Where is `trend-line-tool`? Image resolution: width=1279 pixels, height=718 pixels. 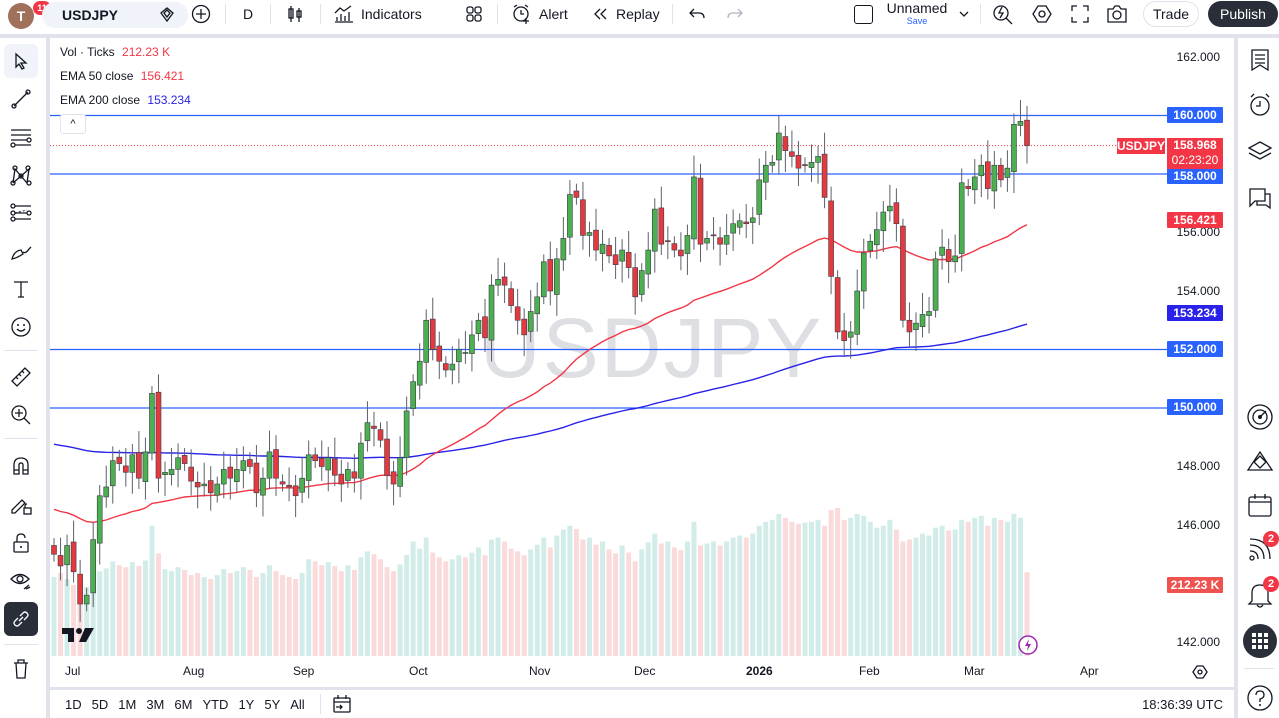
trend-line-tool is located at coordinates (21, 99).